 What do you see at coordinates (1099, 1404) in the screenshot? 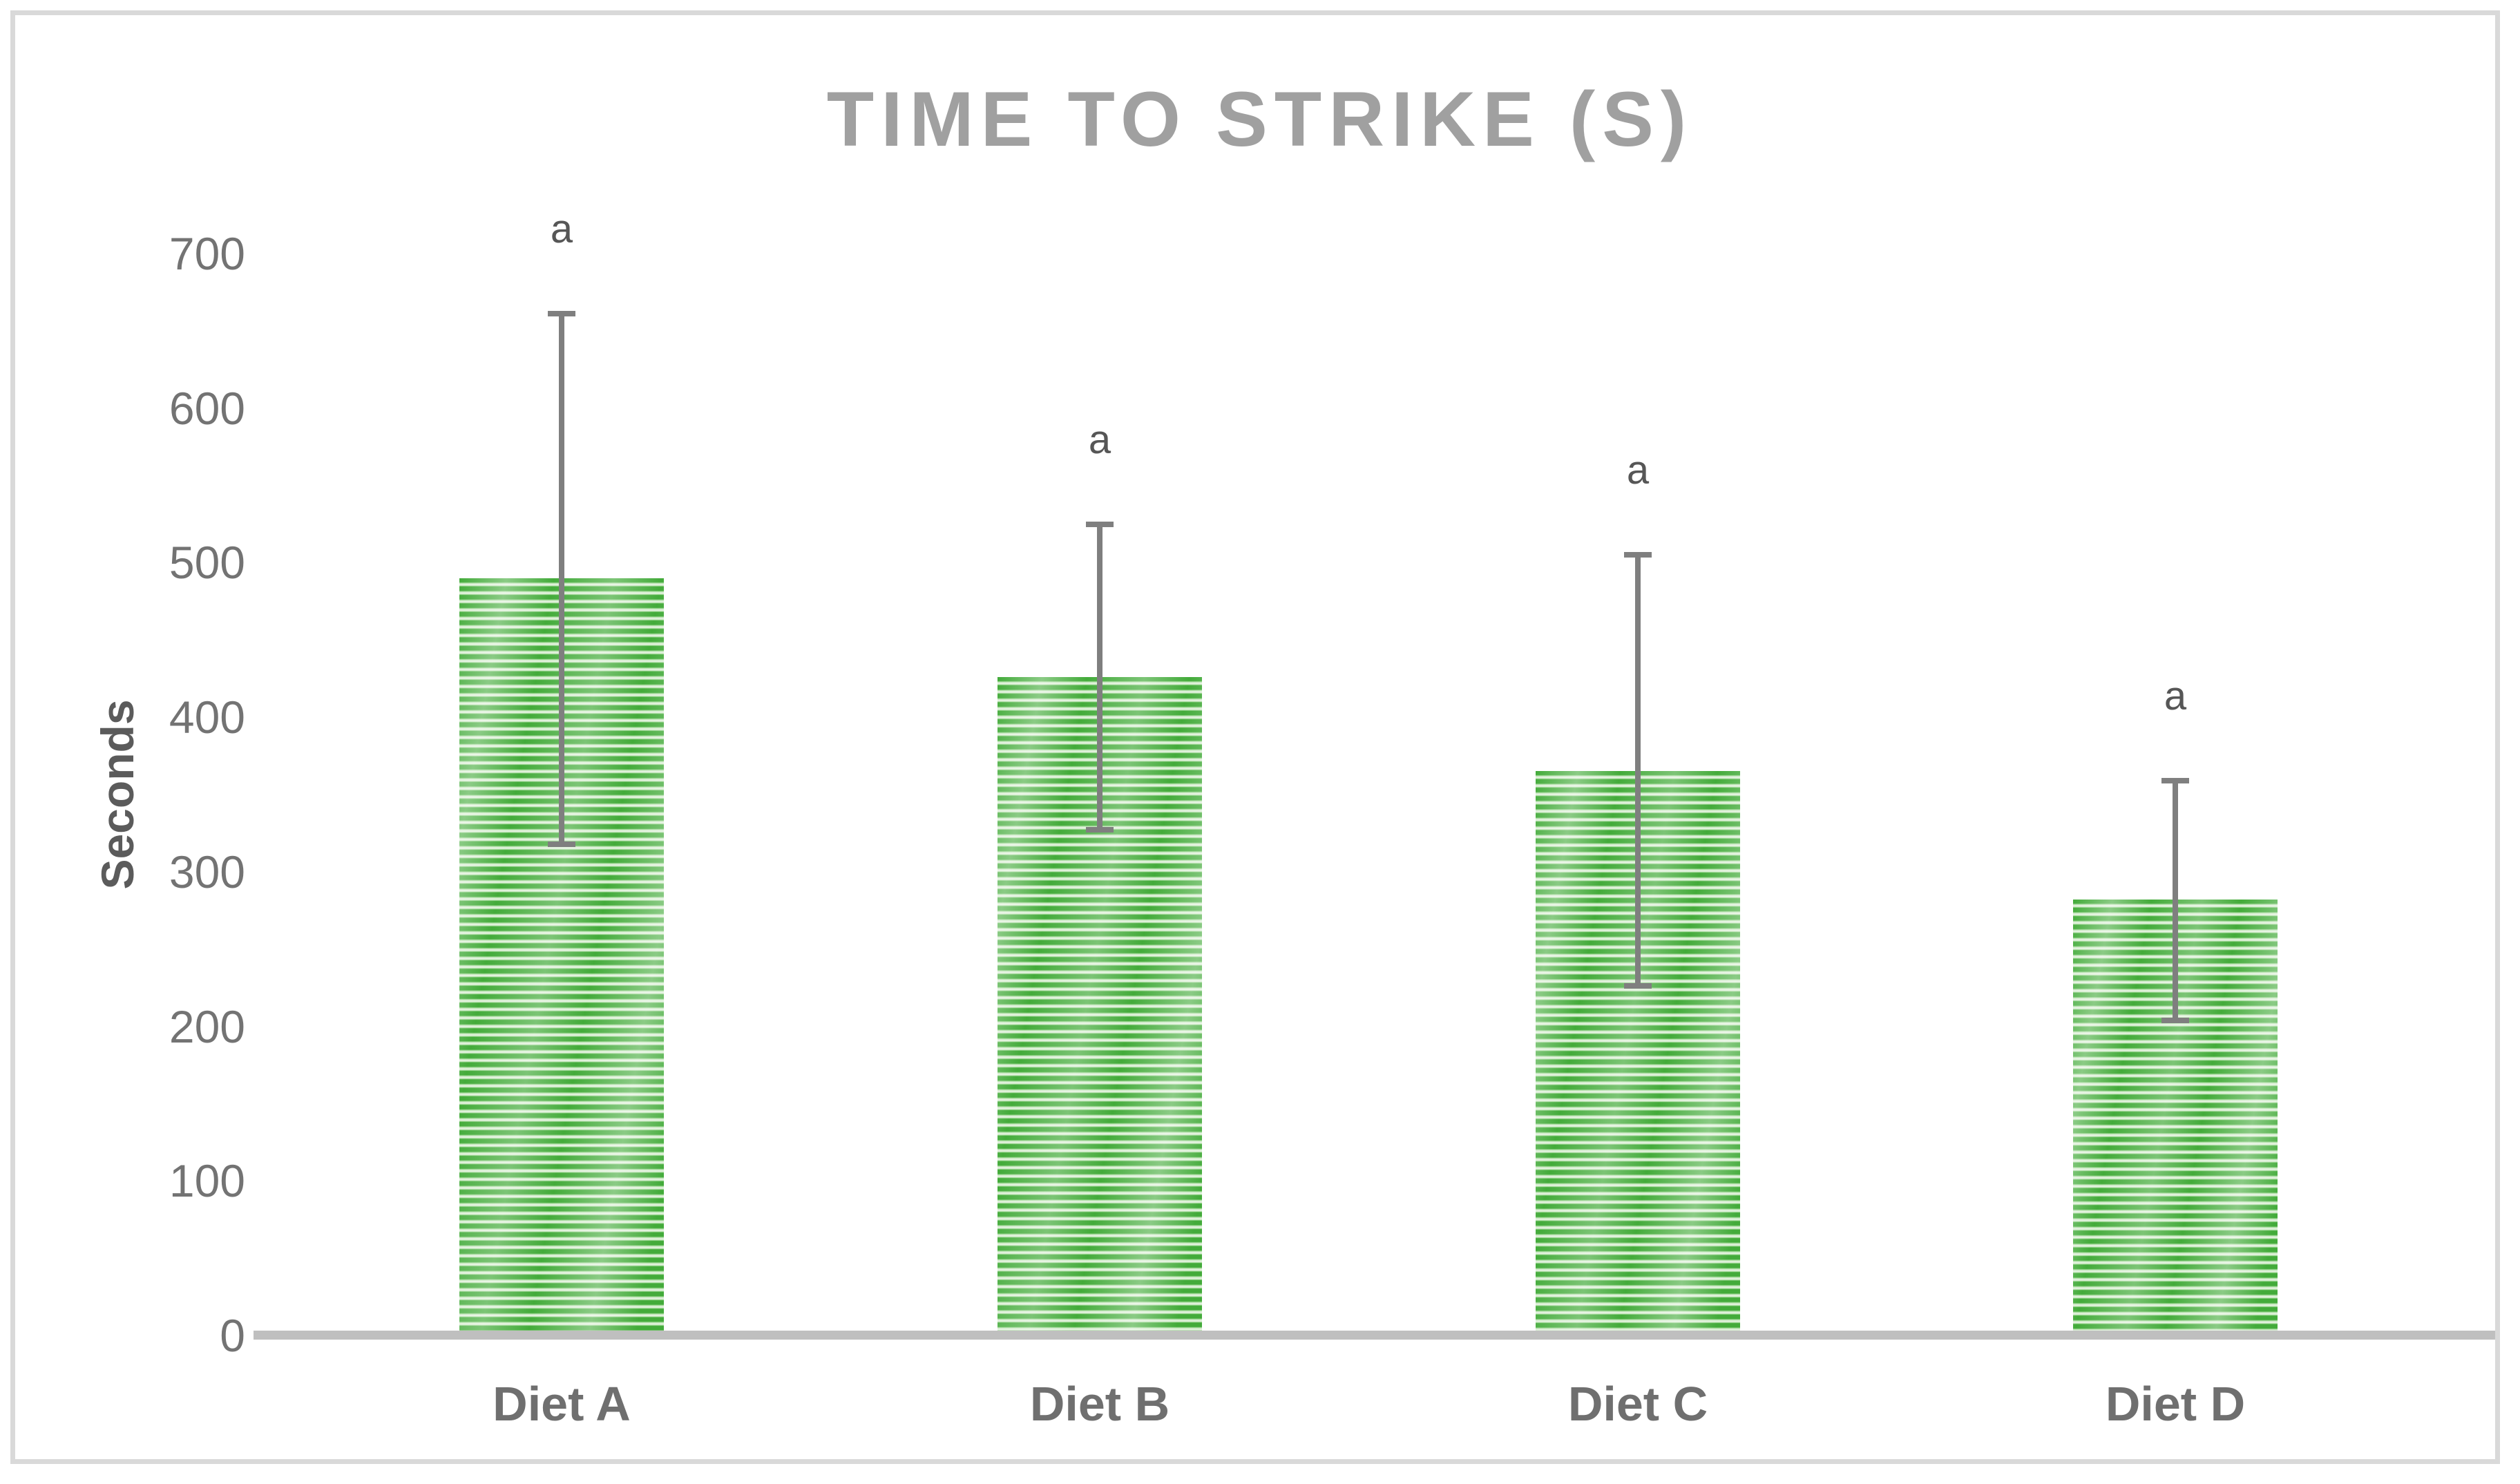
I see `x-label-diet-b: Diet B` at bounding box center [1099, 1404].